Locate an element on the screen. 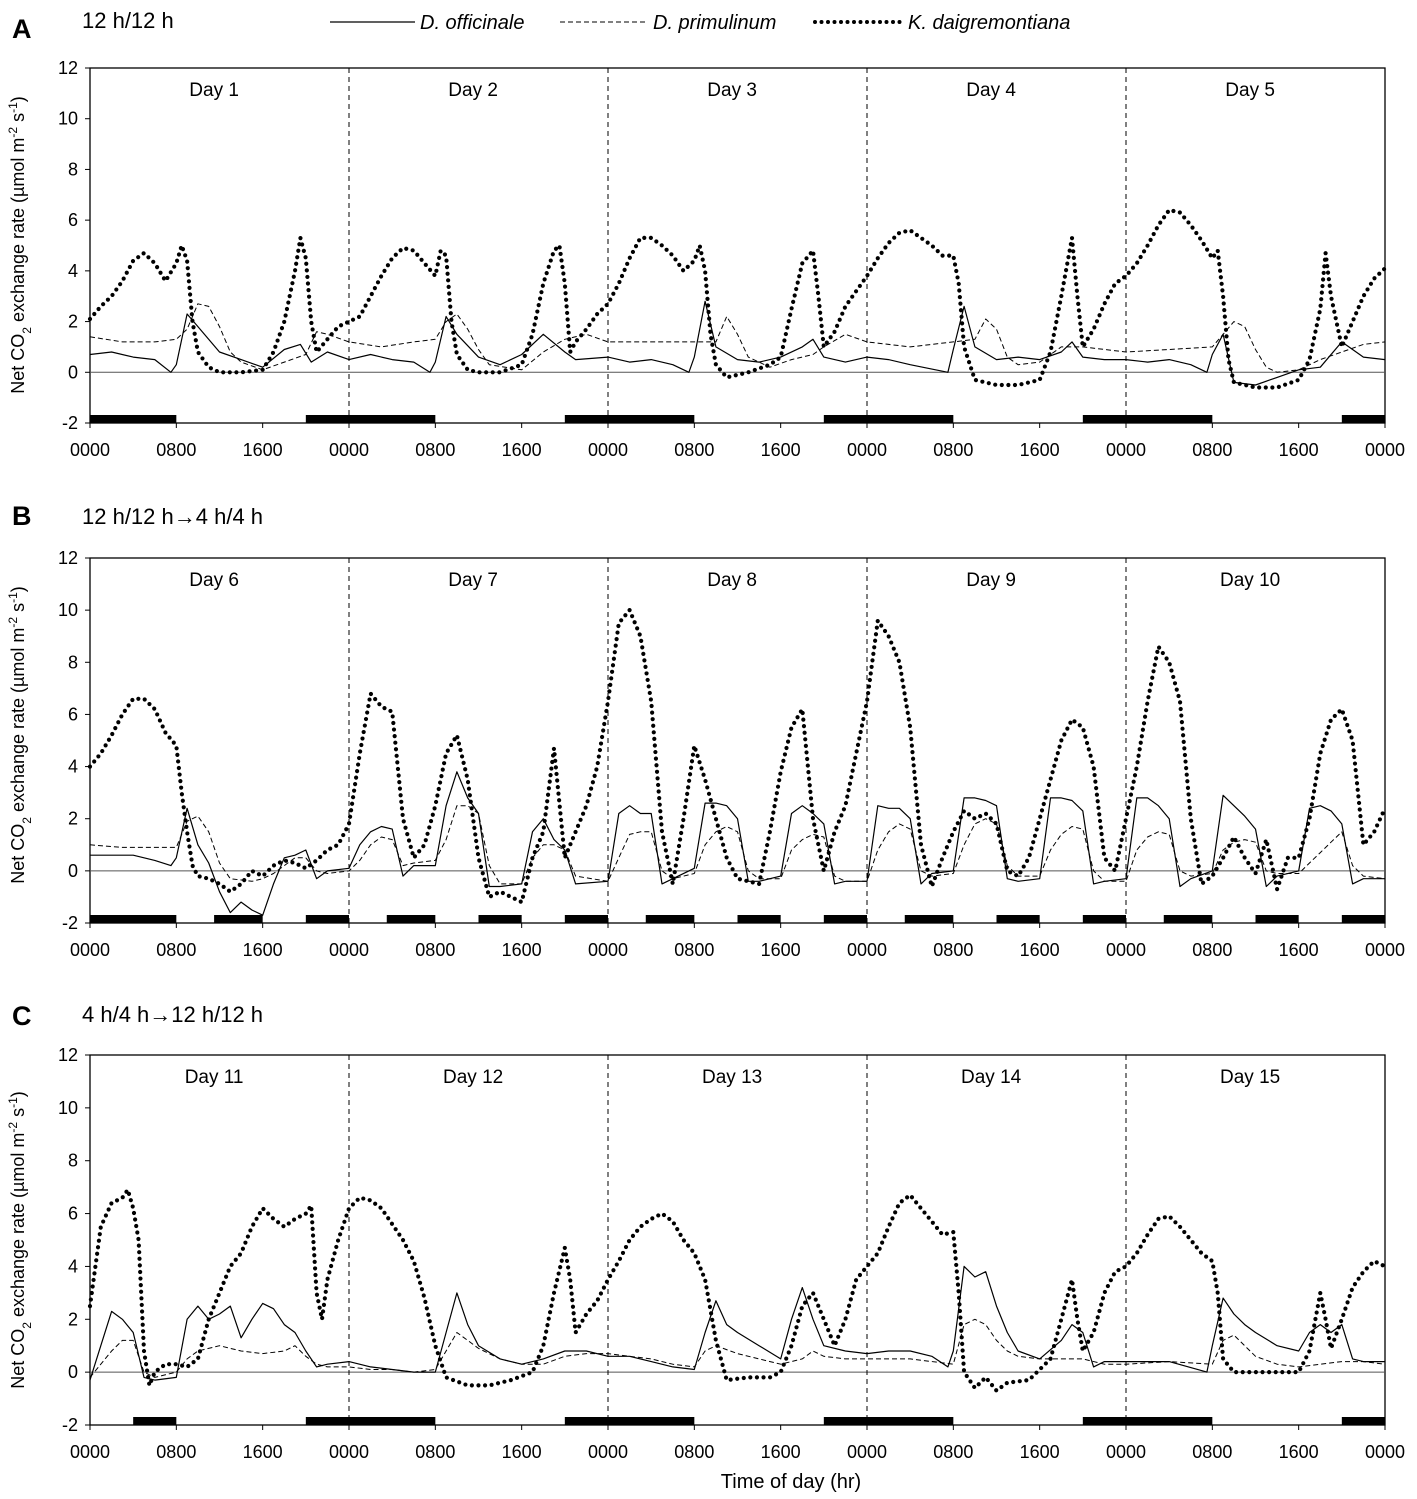 The height and width of the screenshot is (1499, 1417). panel-letter: A is located at coordinates (22, 29).